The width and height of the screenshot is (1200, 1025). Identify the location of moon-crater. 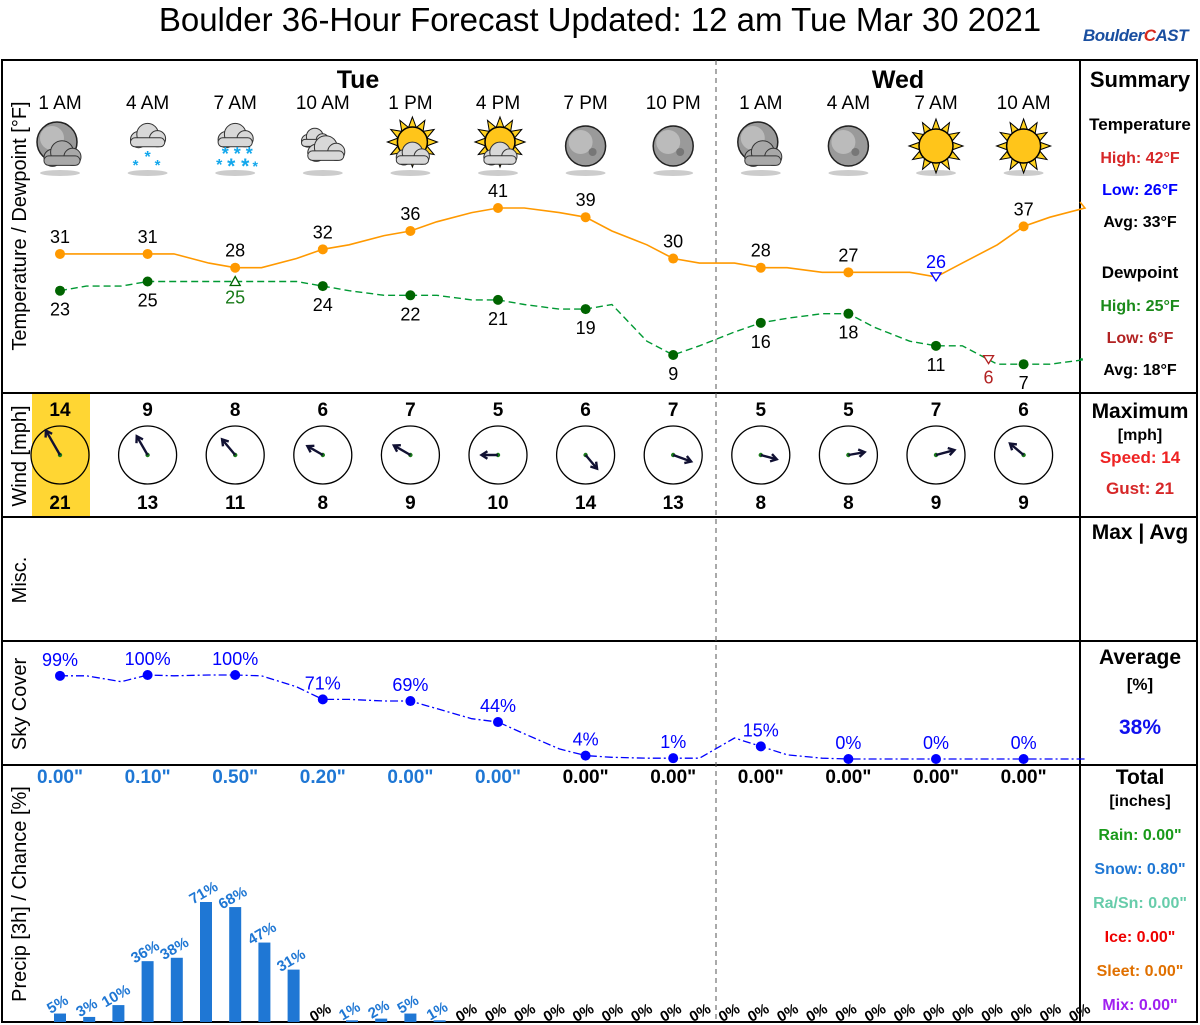
(680, 152).